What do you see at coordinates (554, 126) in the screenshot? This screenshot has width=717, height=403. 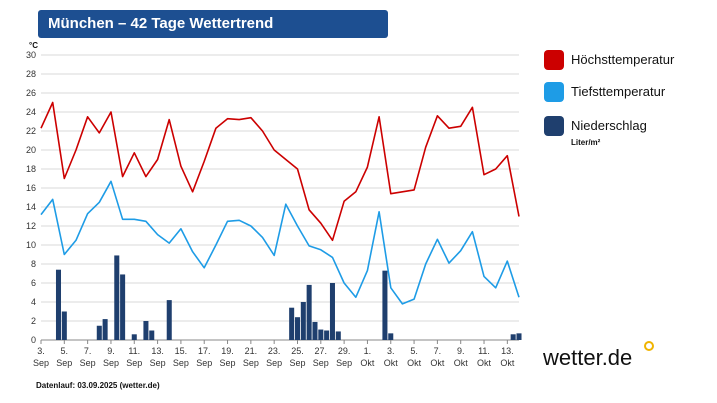 I see `legend-swatch-precip` at bounding box center [554, 126].